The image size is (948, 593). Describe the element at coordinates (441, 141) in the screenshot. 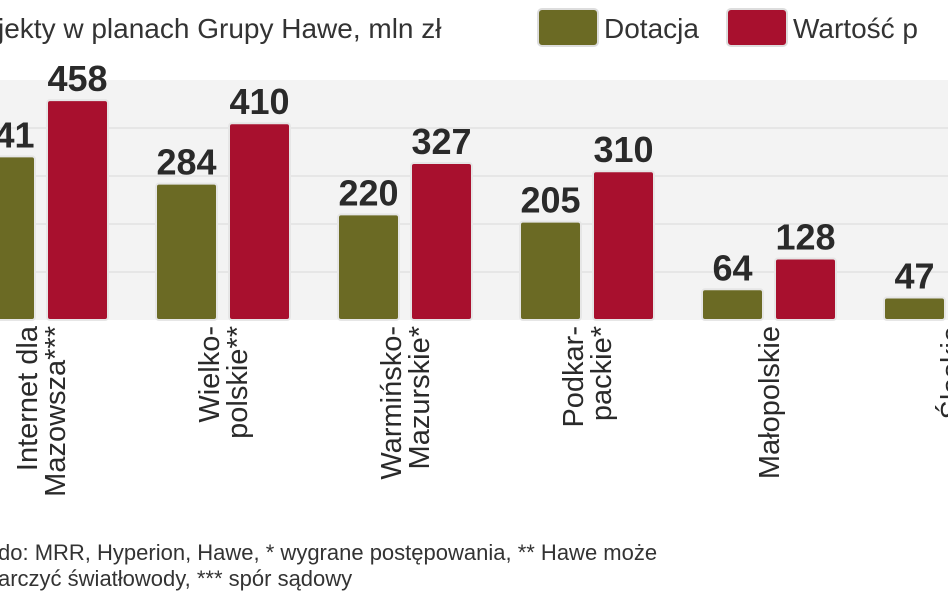

I see `value-label: 327` at that location.